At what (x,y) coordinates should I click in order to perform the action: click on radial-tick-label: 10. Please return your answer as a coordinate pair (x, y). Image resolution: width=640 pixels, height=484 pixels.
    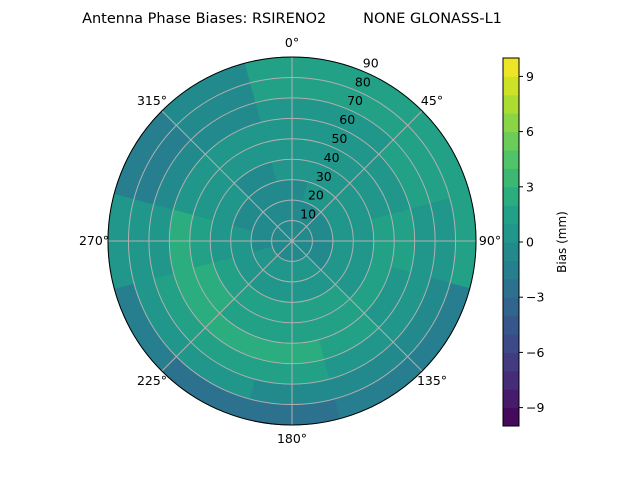
    Looking at the image, I should click on (308, 214).